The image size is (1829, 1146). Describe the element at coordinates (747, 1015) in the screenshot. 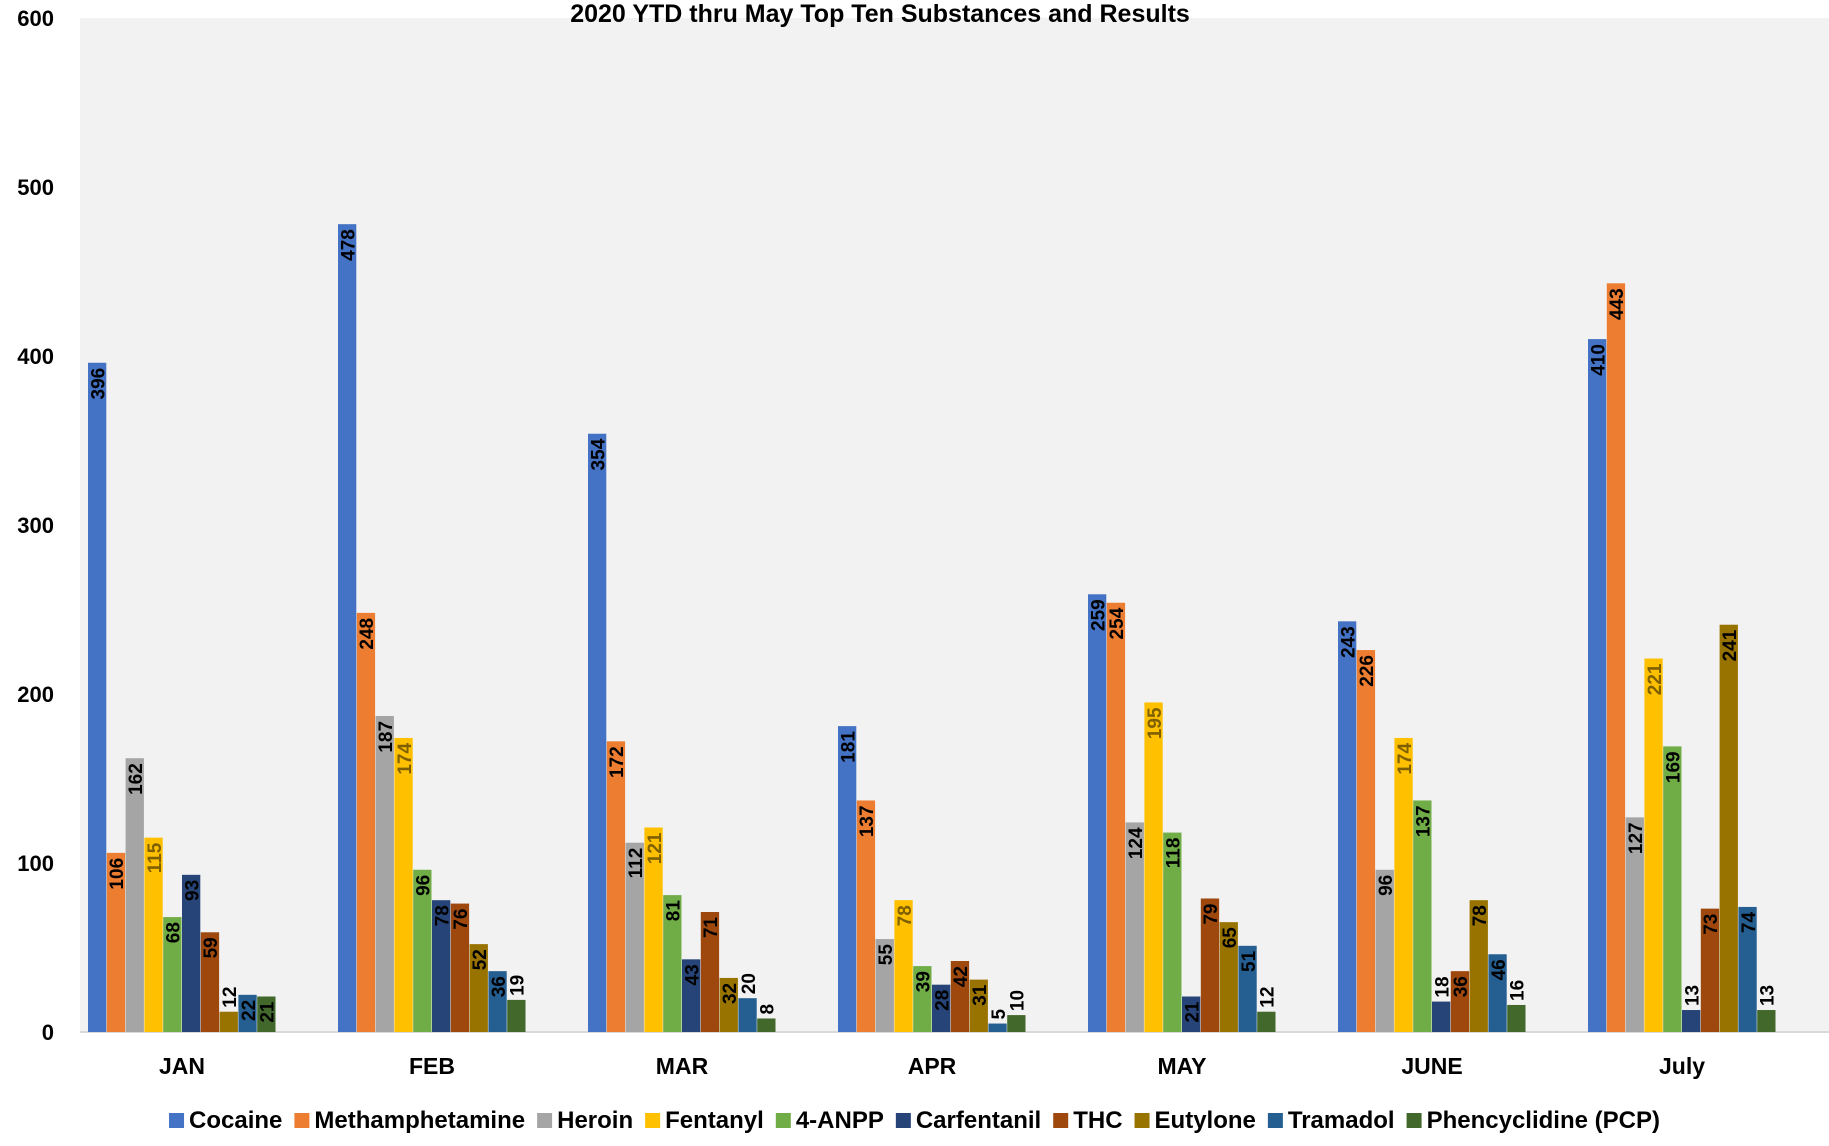

I see `bar-tramadol-mar` at that location.